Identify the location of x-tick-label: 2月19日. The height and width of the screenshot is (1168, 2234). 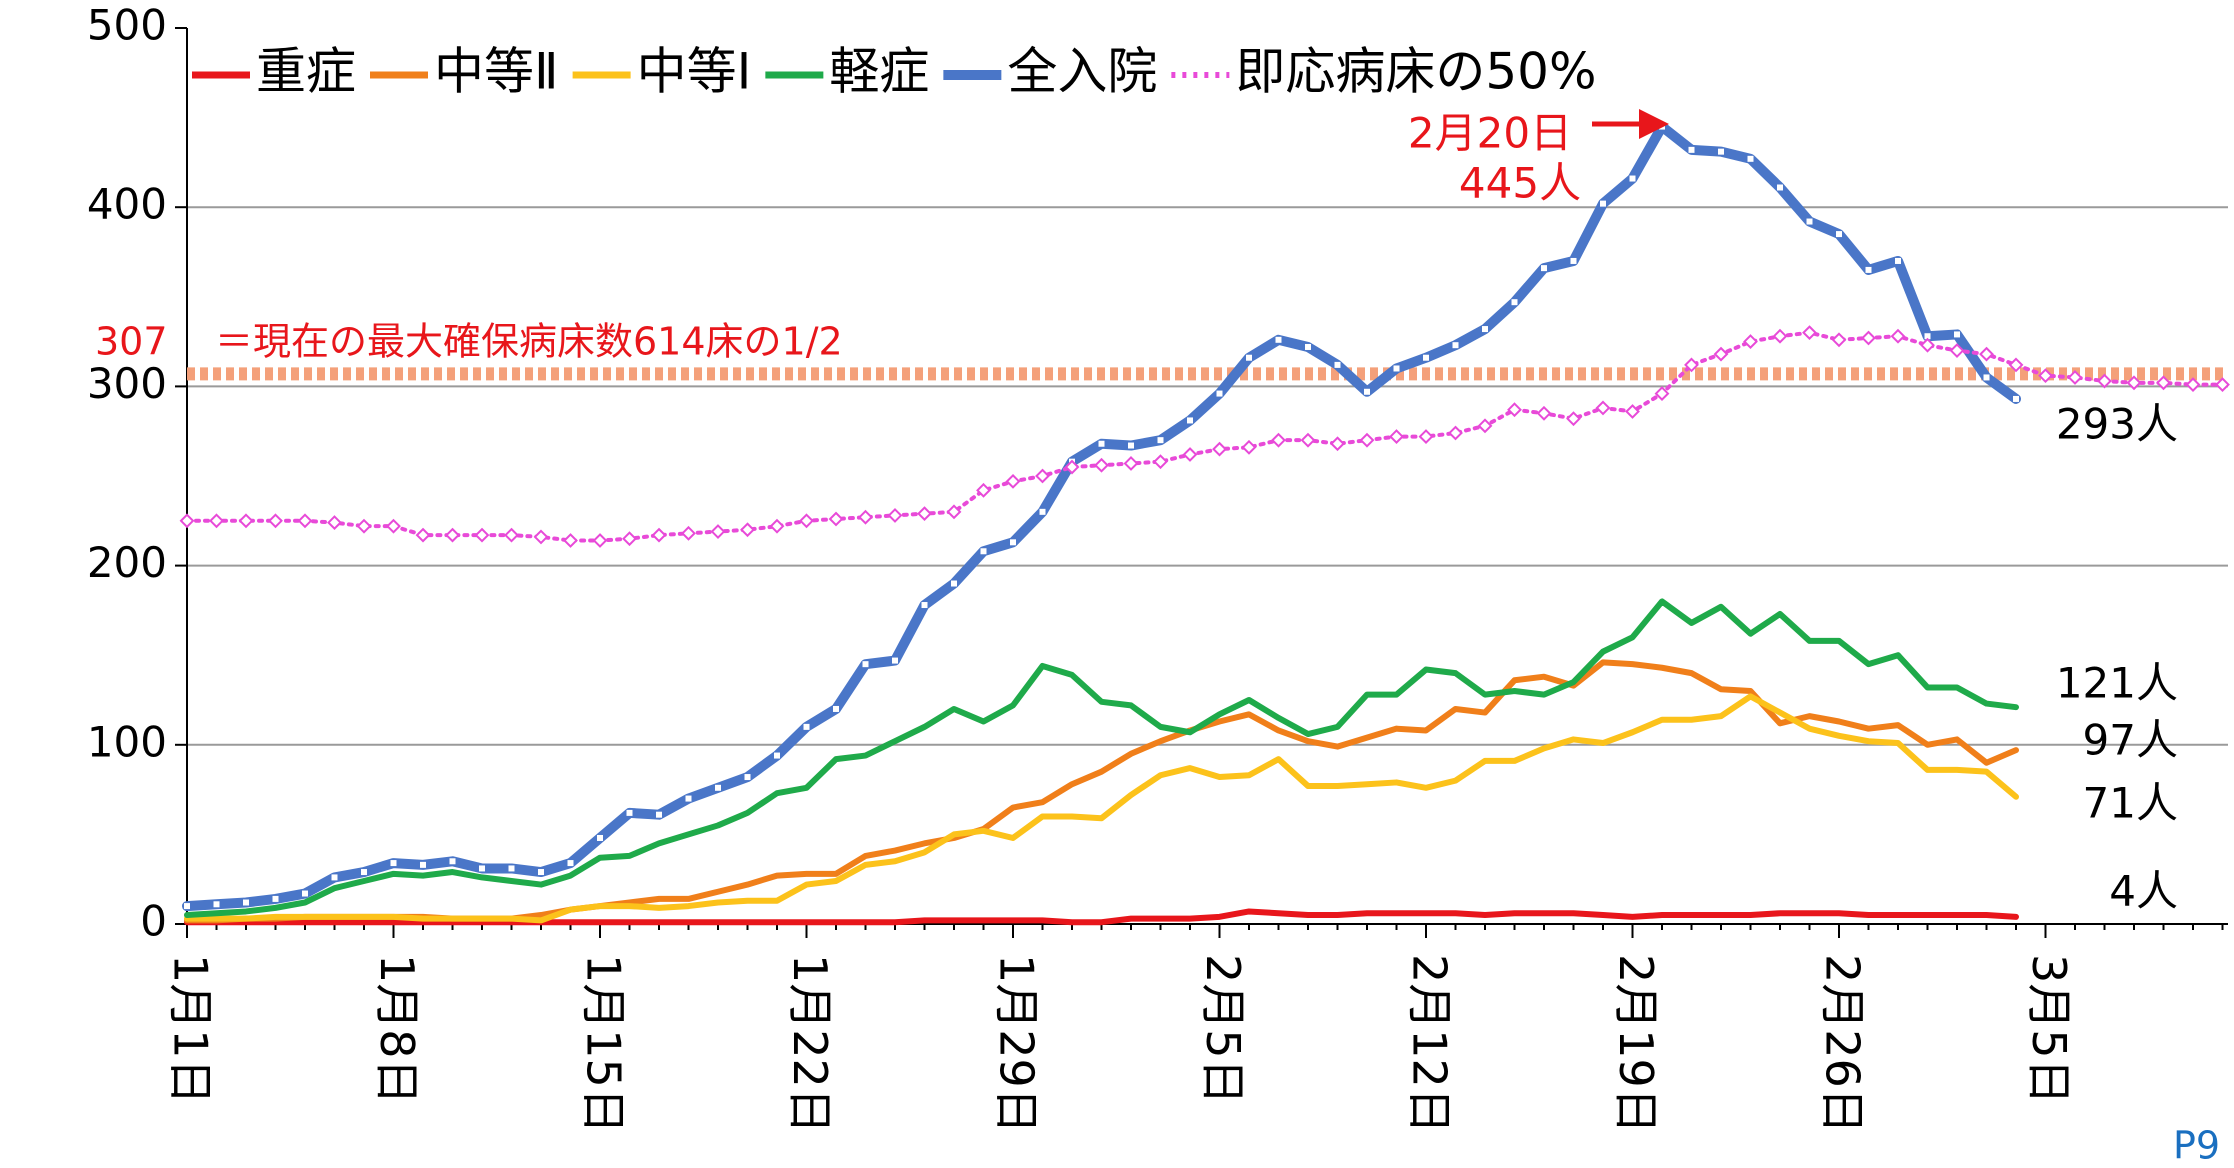
(1636, 1044).